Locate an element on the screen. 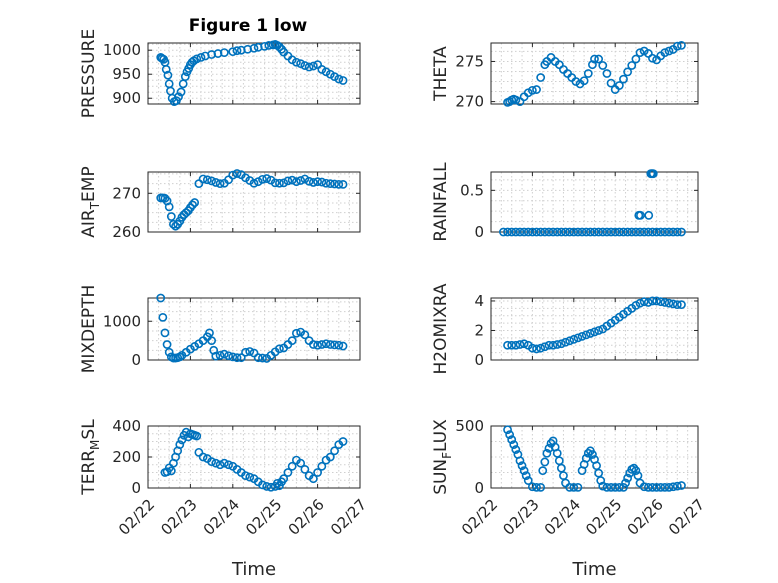 The image size is (778, 583). y-axis-label: AIRTEMP is located at coordinates (90, 201).